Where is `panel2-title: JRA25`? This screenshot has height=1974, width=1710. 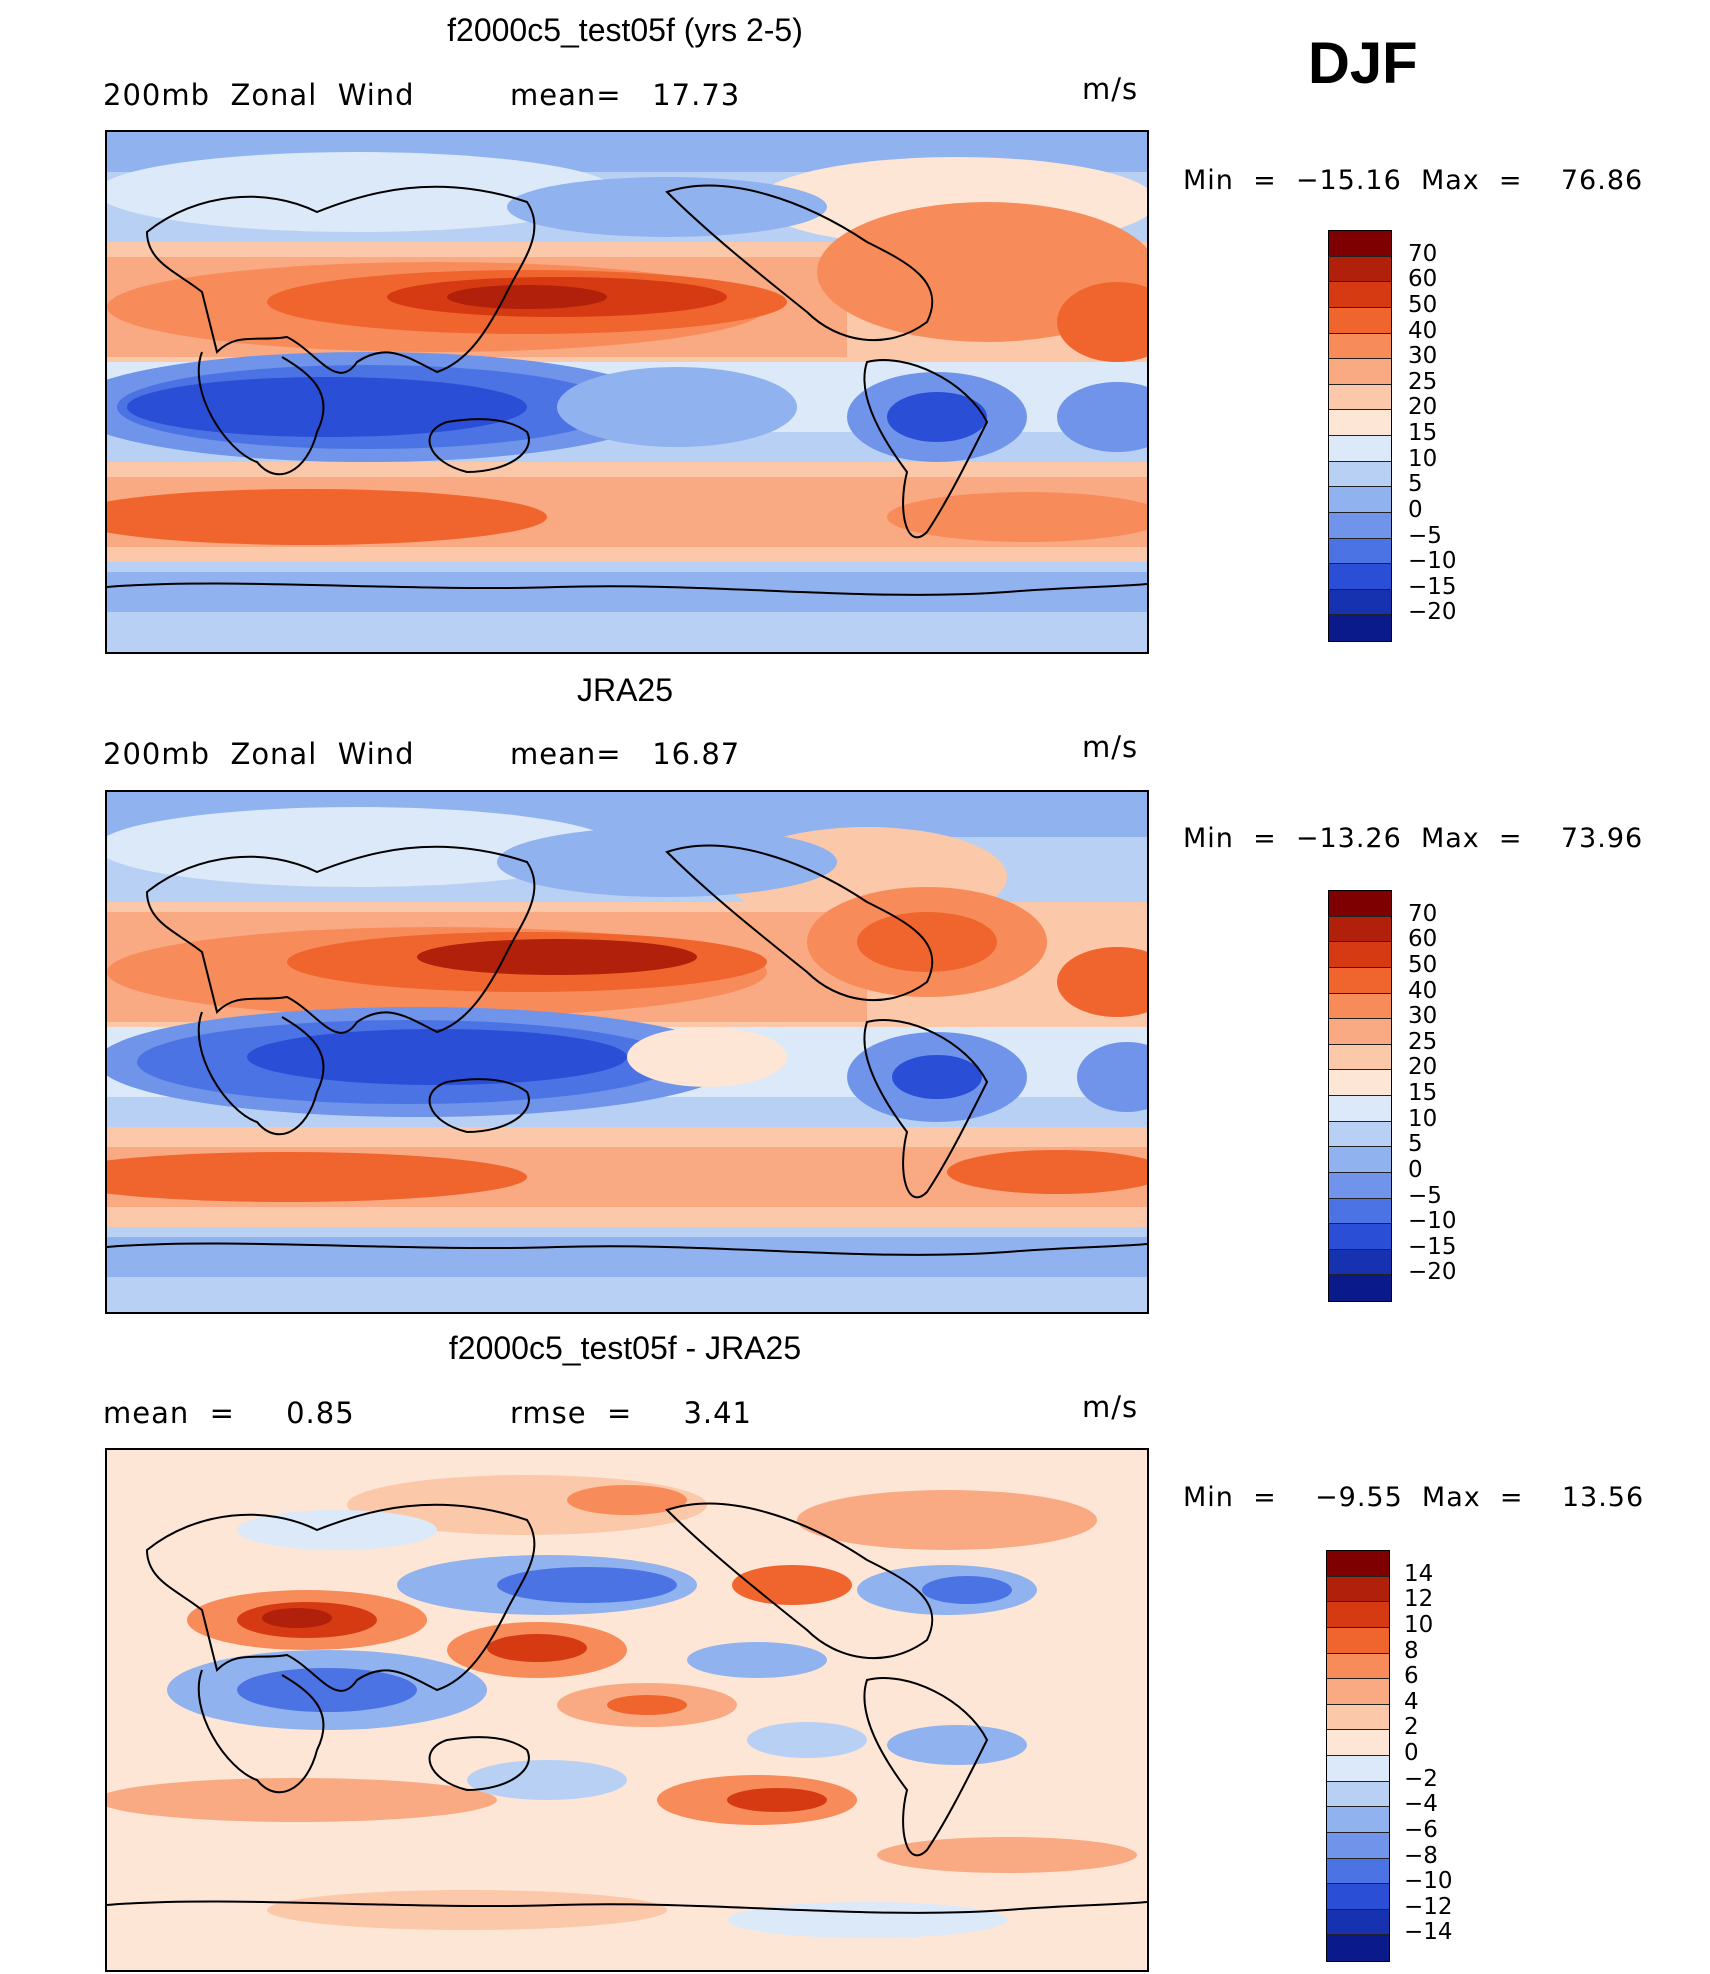 panel2-title: JRA25 is located at coordinates (625, 690).